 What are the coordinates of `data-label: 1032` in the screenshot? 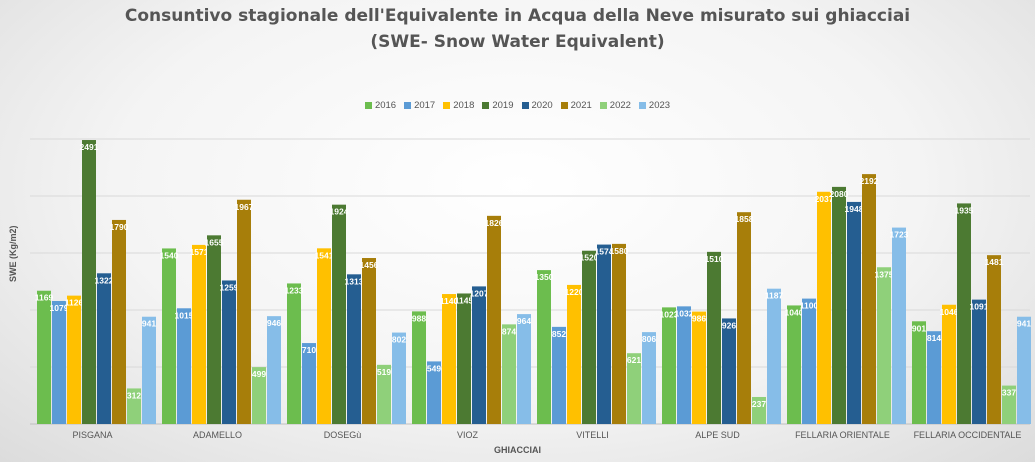 It's located at (684, 313).